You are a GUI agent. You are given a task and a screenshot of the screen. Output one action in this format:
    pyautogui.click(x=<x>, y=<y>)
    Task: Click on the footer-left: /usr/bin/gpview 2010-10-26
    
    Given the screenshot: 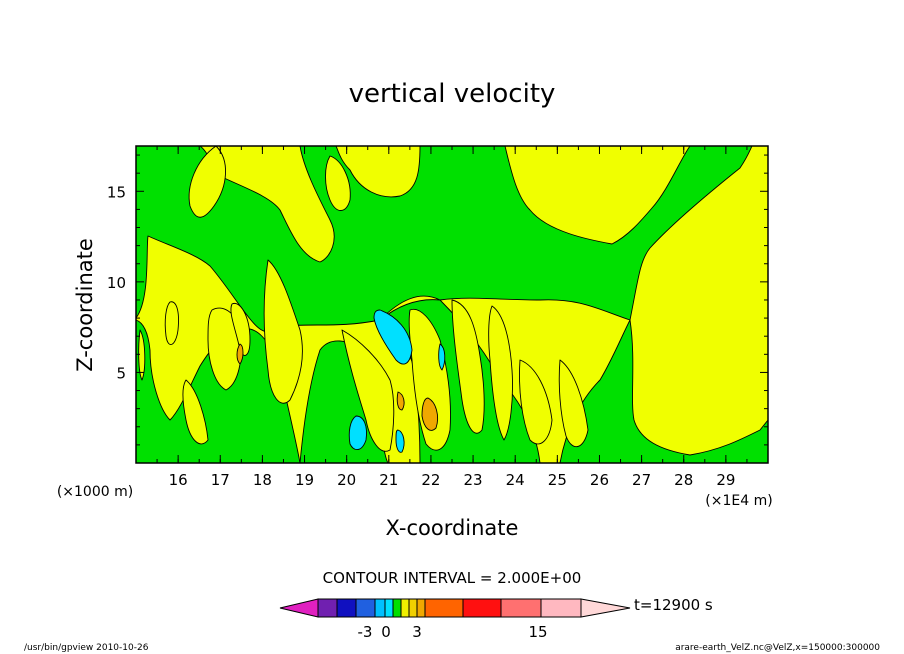 What is the action you would take?
    pyautogui.click(x=86, y=648)
    